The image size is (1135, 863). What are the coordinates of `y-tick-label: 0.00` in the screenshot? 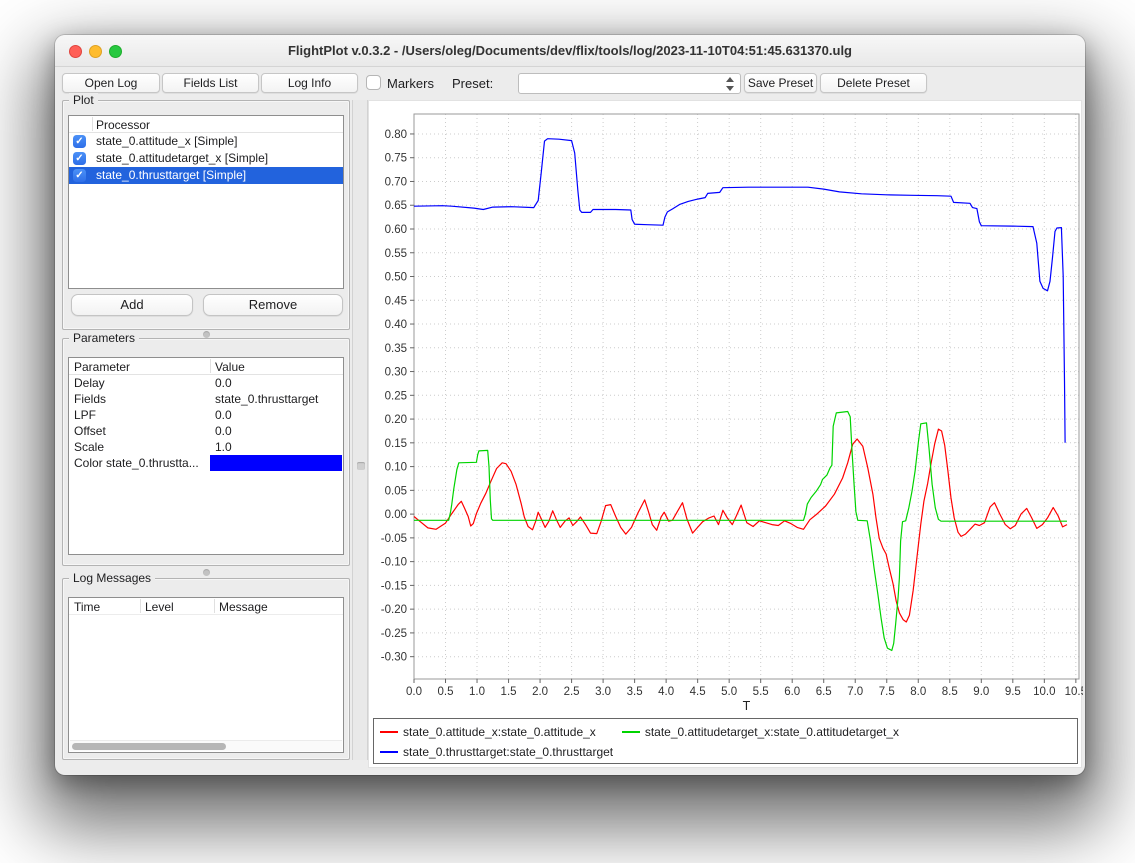 It's located at (396, 515).